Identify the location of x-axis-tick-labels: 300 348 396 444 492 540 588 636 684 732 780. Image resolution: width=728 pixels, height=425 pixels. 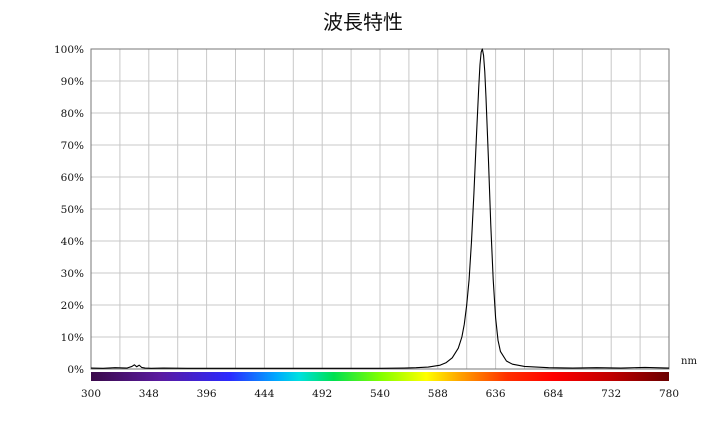
(380, 394).